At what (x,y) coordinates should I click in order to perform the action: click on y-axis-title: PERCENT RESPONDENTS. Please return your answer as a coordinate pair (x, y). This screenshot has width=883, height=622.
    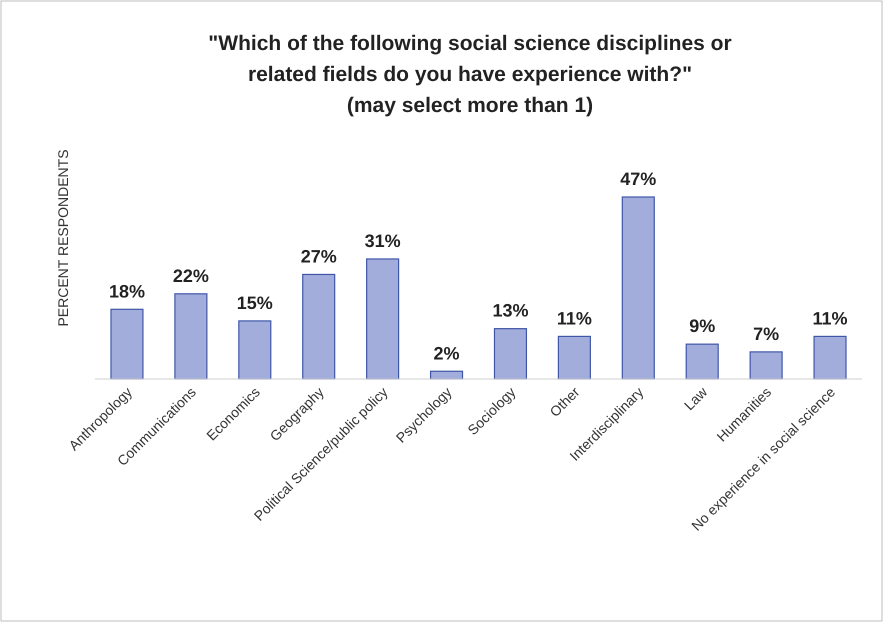
    Looking at the image, I should click on (63, 238).